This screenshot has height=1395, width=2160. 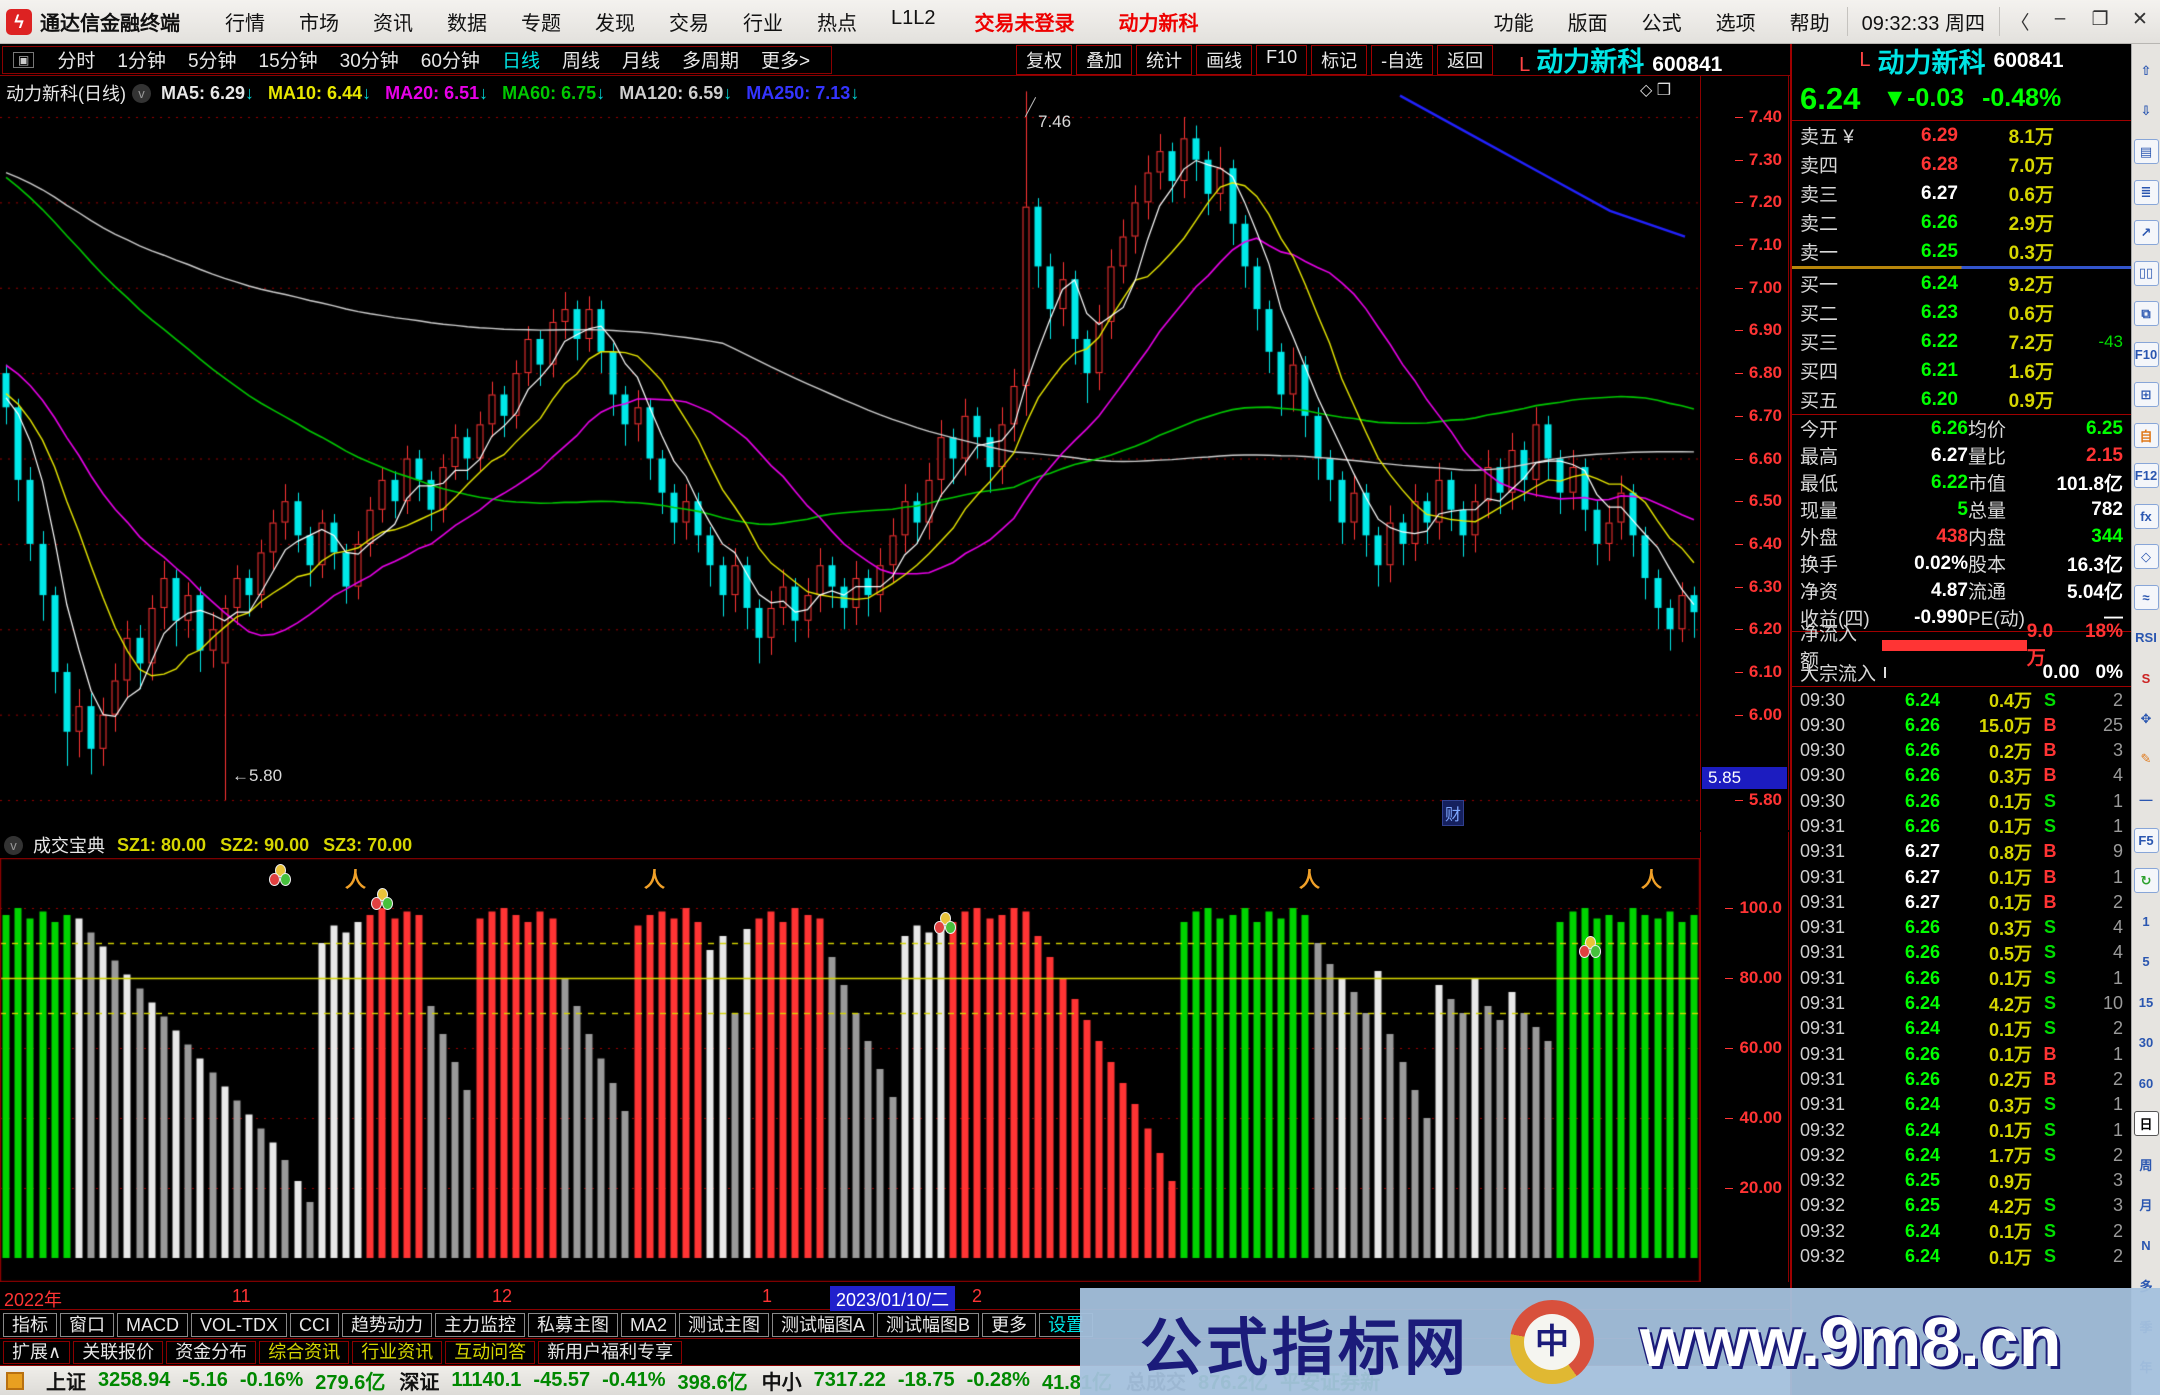 What do you see at coordinates (69, 846) in the screenshot?
I see `indicator-name: 成交宝典` at bounding box center [69, 846].